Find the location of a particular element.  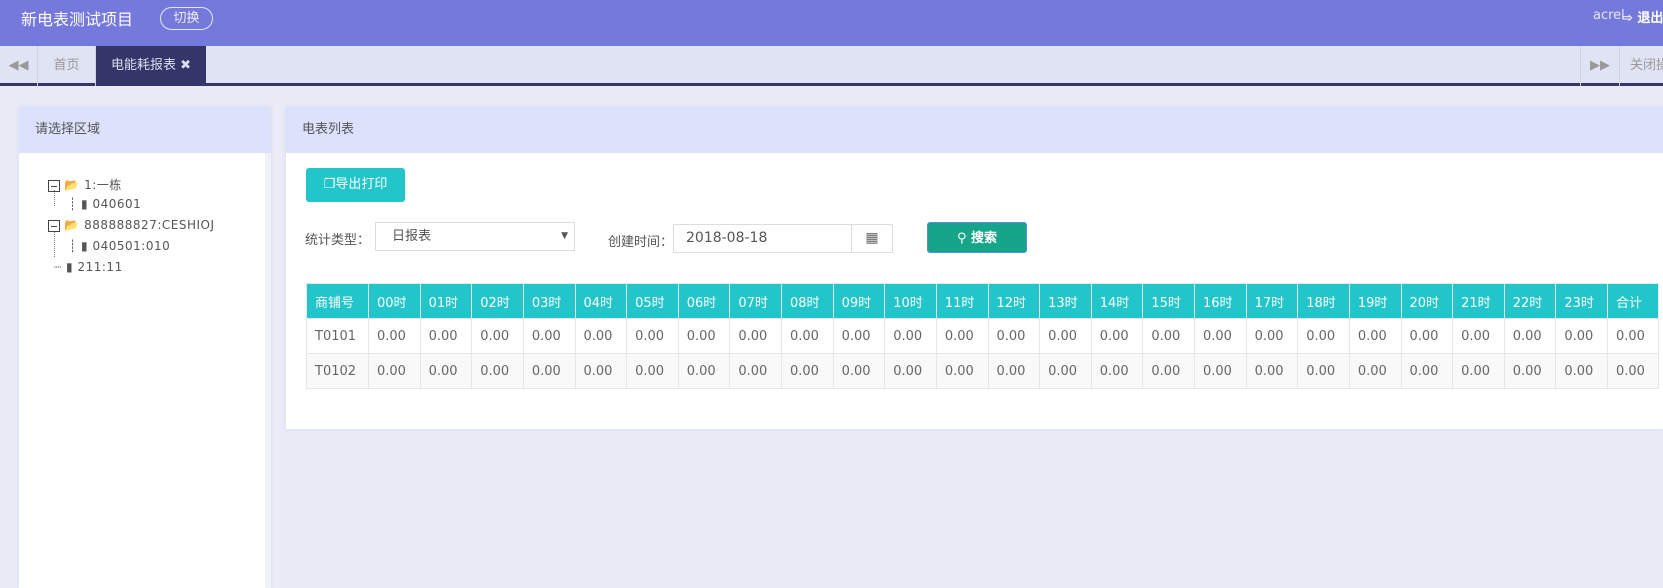

column-header: 18时 is located at coordinates (1323, 301).